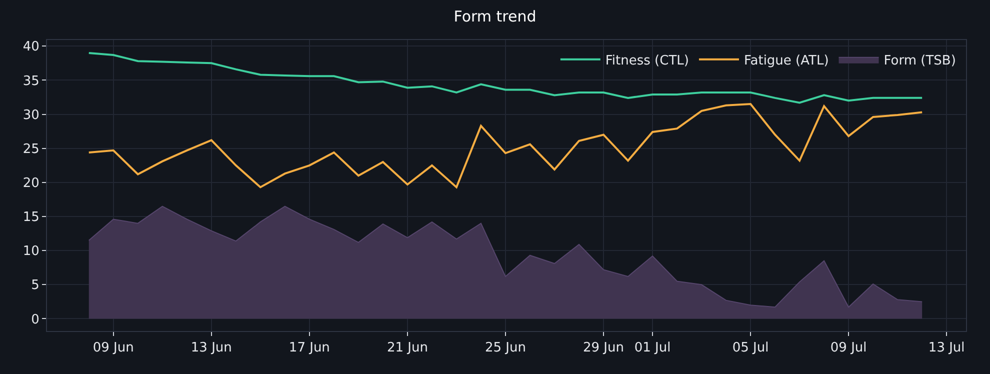  Describe the element at coordinates (506, 78) in the screenshot. I see `line-series` at that location.